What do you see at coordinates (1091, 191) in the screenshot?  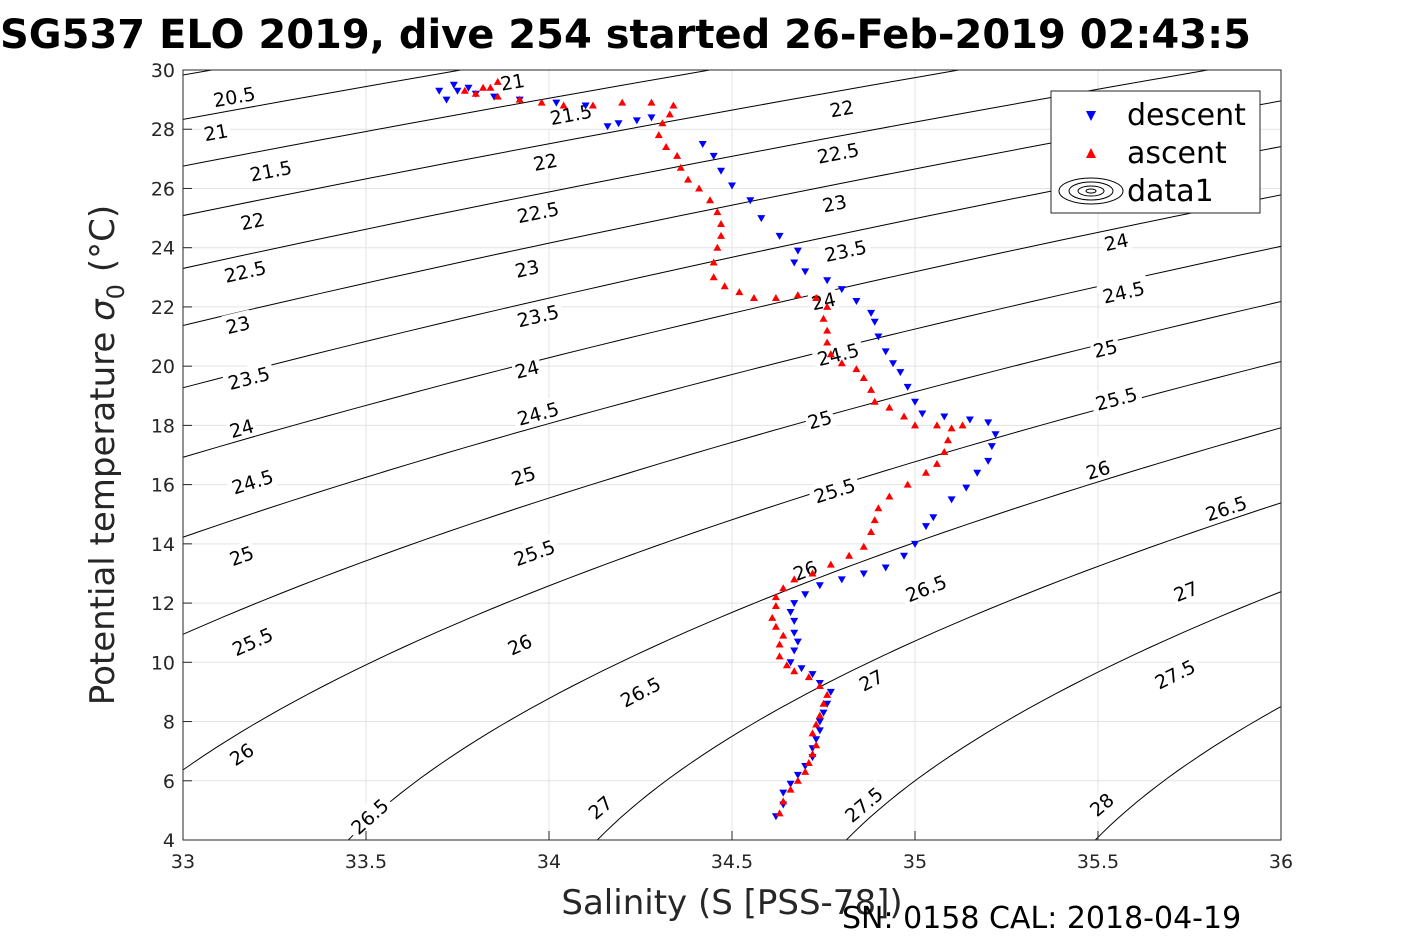 I see `legend-marker-data1` at bounding box center [1091, 191].